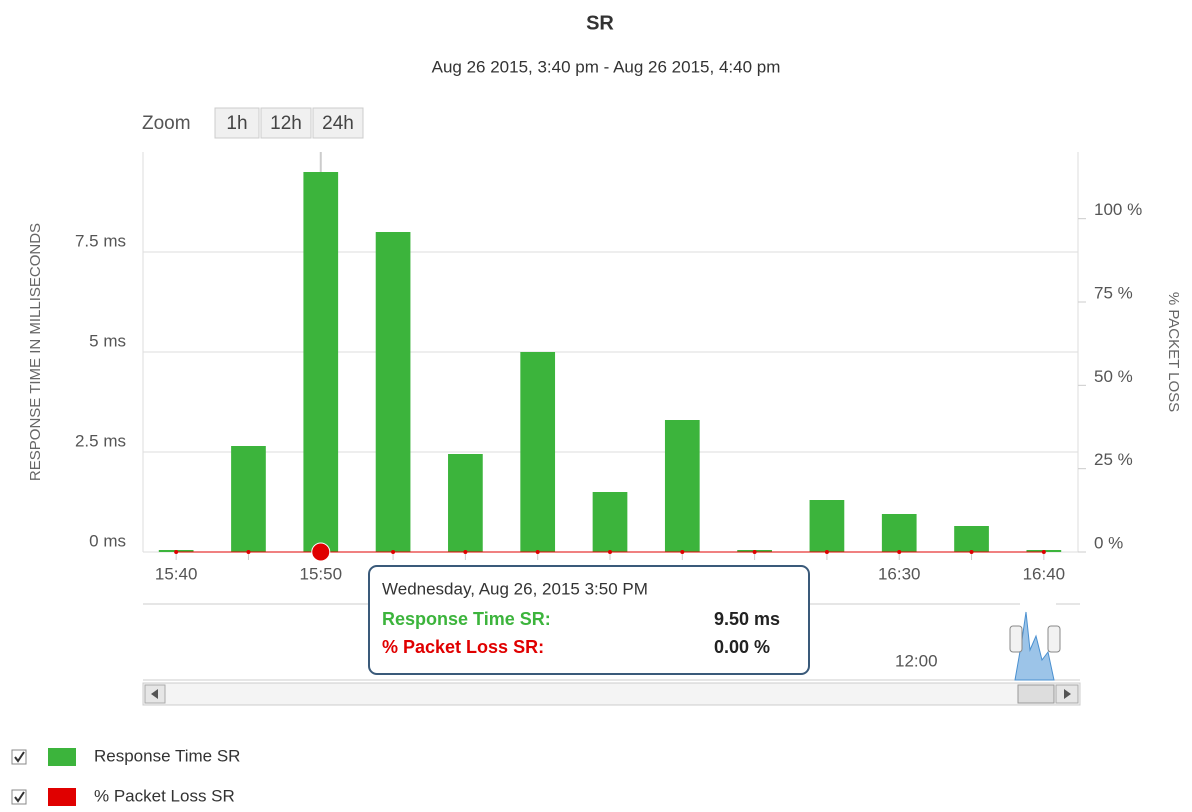  Describe the element at coordinates (107, 540) in the screenshot. I see `y-tick-label: 0 ms` at that location.